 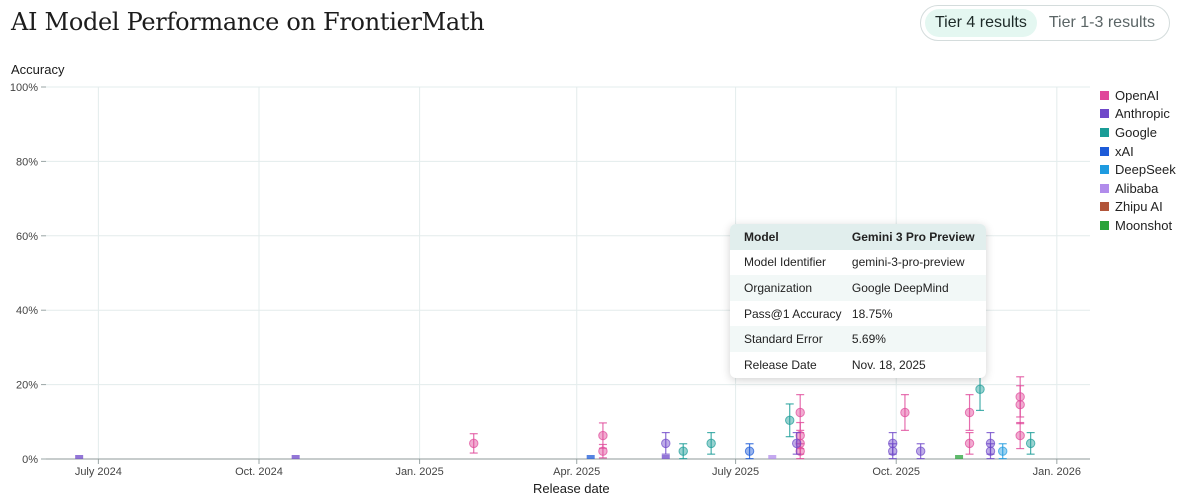 What do you see at coordinates (1057, 472) in the screenshot?
I see `x-tick-label: Jan. 2026` at bounding box center [1057, 472].